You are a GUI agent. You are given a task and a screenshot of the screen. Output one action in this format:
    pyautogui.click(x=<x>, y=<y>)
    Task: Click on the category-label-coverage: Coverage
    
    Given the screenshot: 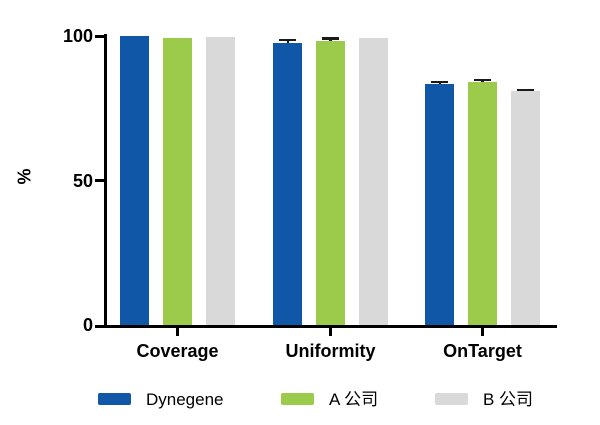 What is the action you would take?
    pyautogui.click(x=177, y=351)
    